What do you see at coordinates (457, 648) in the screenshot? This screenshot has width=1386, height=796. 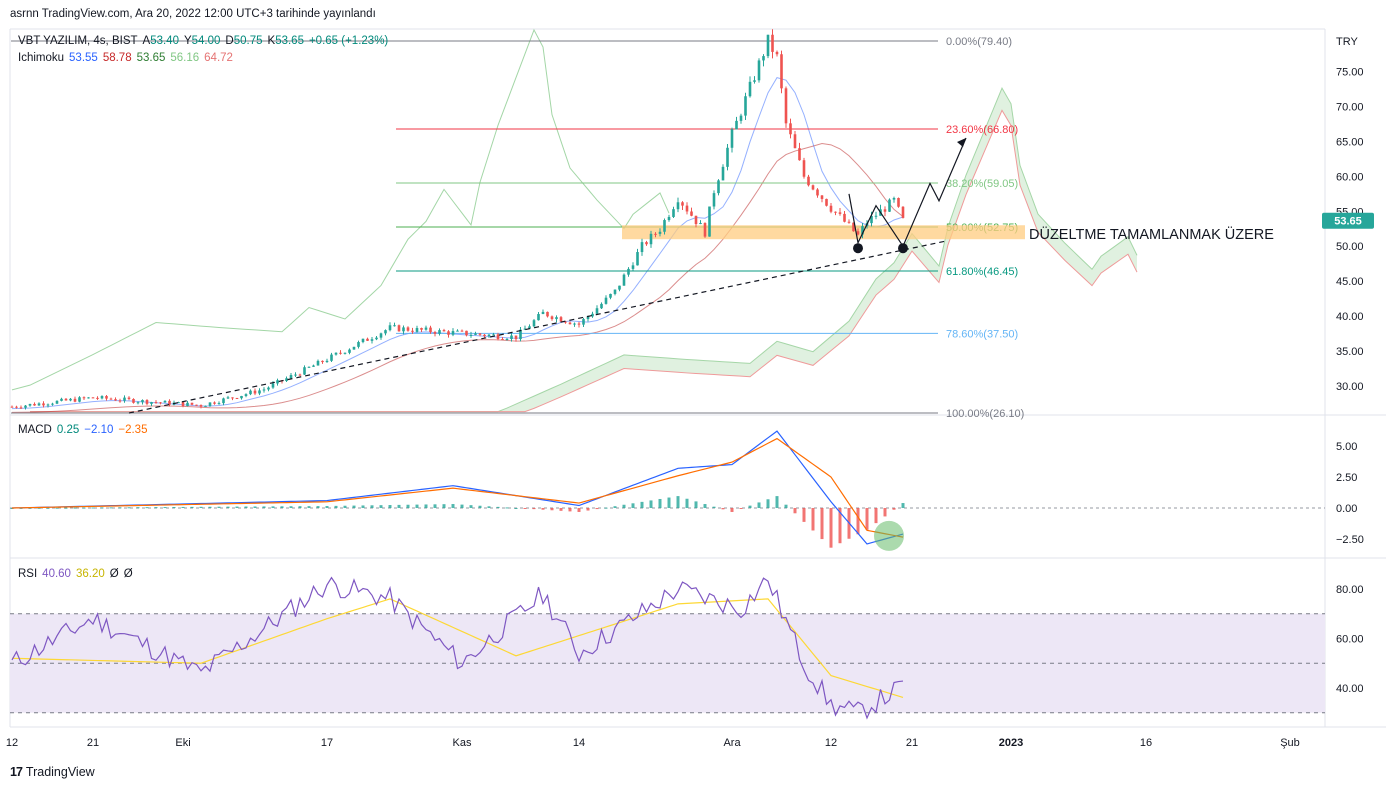 I see `rsi-line` at bounding box center [457, 648].